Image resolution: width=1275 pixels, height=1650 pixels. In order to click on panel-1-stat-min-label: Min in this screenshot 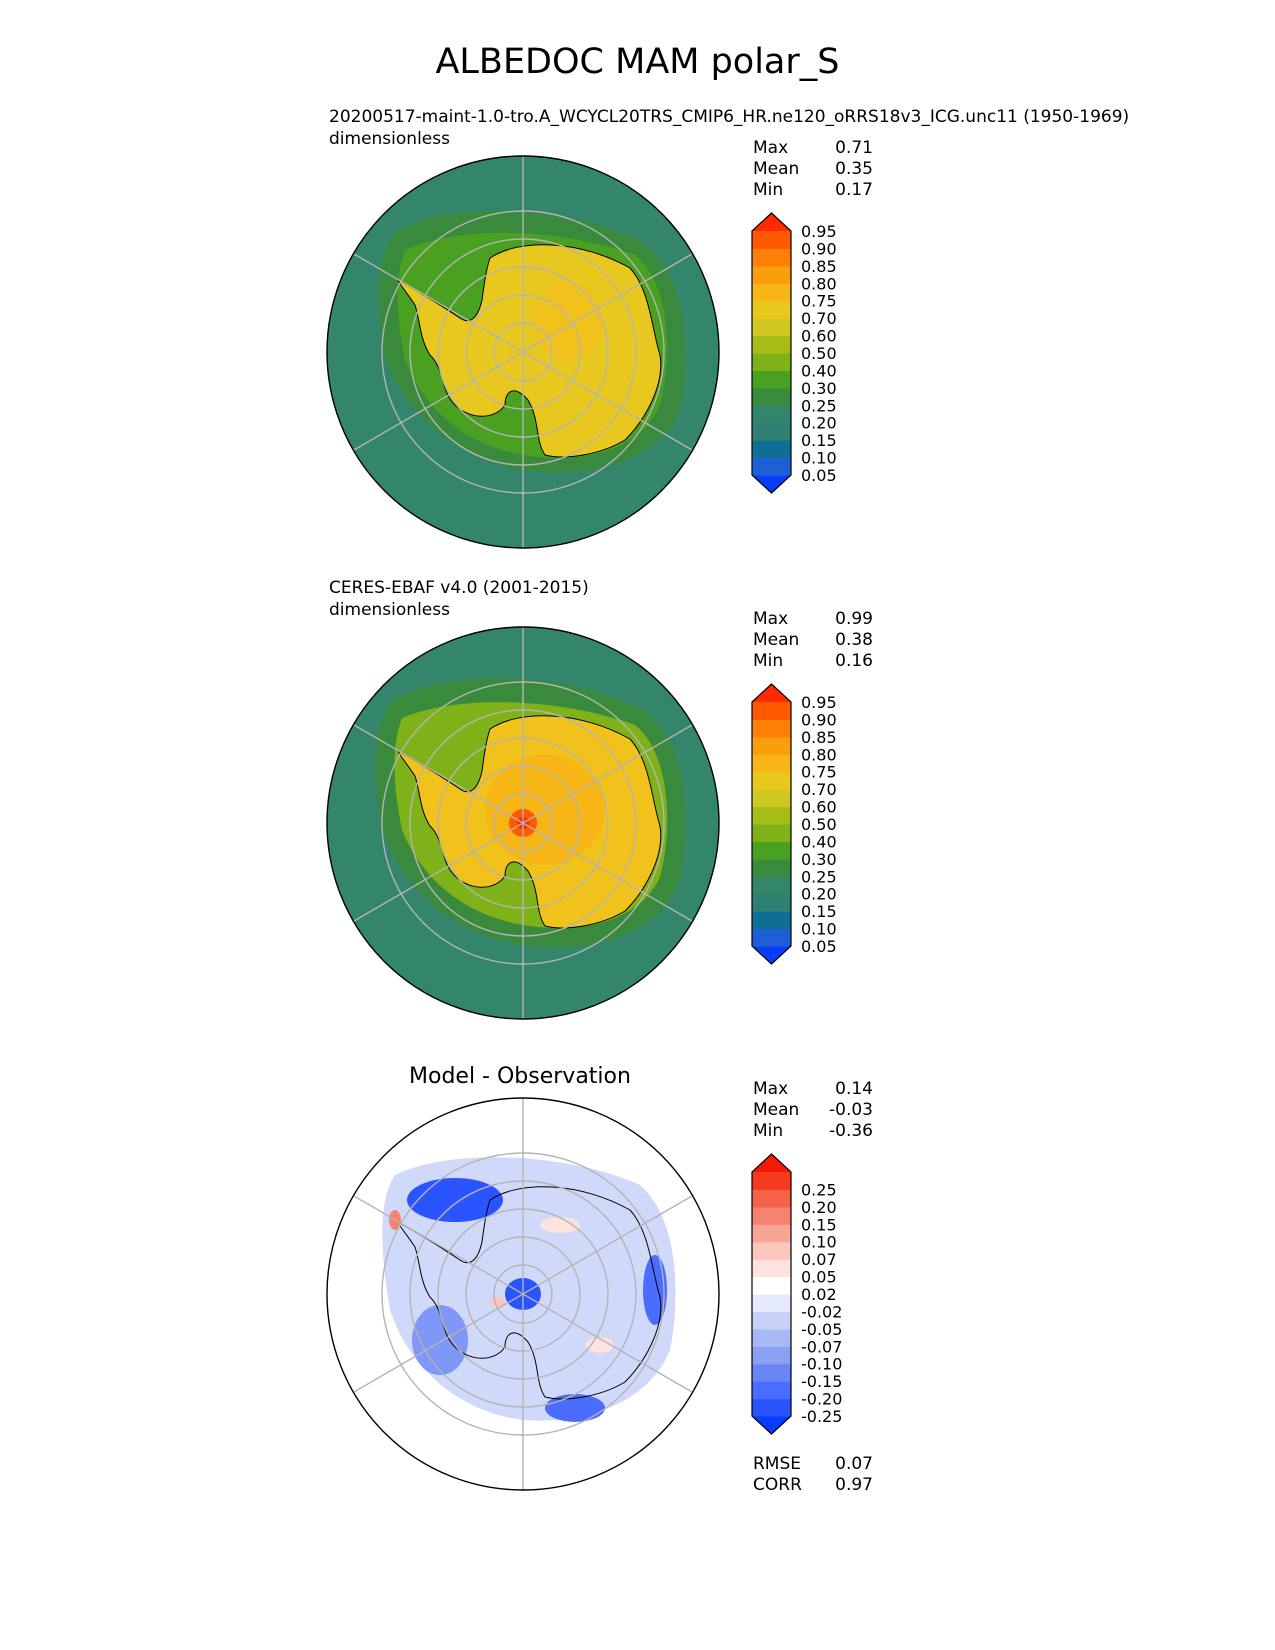, I will do `click(768, 190)`.